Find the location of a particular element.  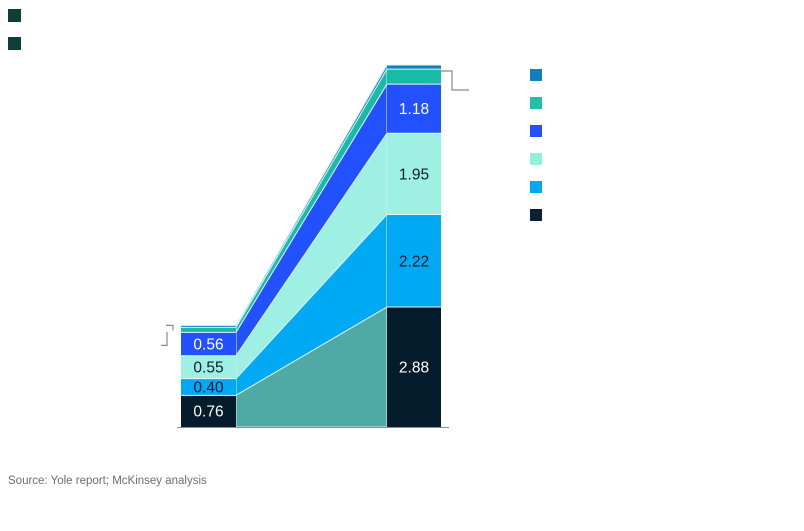

bar-value-label-right-mint-segment: 1.95 is located at coordinates (414, 174).